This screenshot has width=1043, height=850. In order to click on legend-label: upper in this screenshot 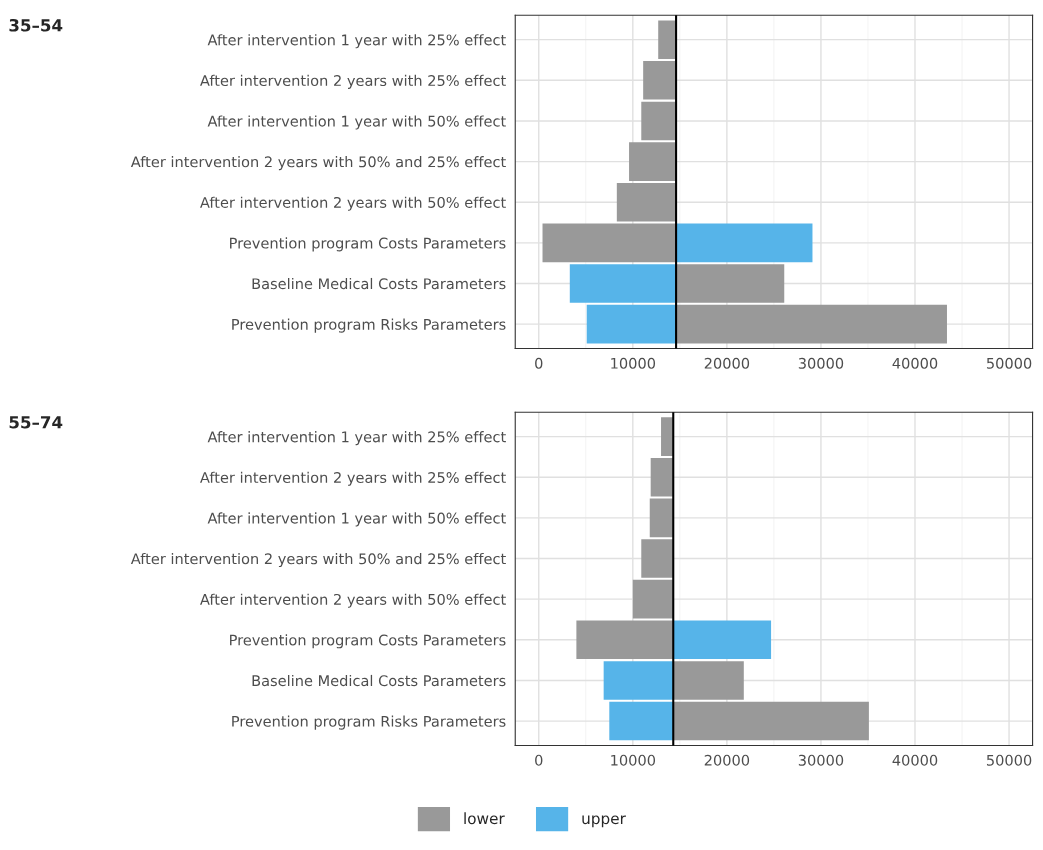, I will do `click(604, 821)`.